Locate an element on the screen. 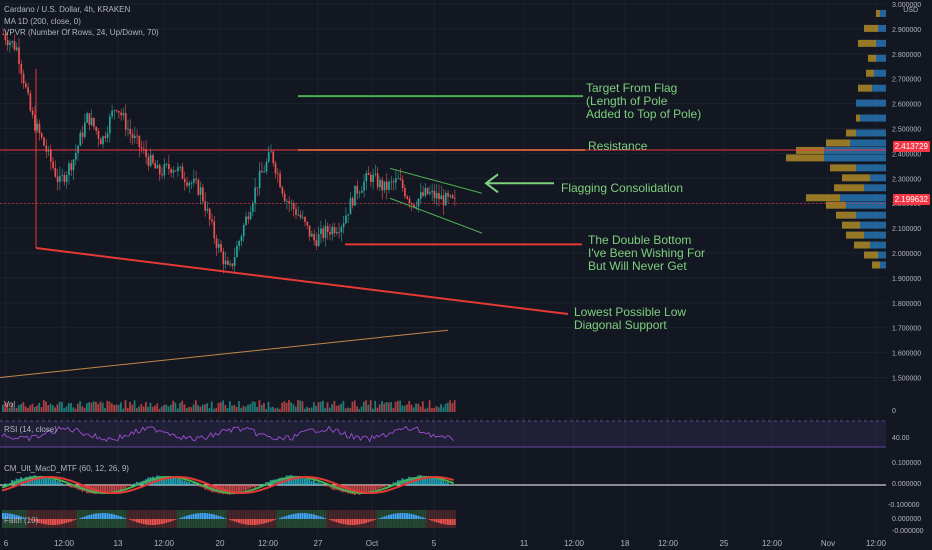 This screenshot has height=550, width=932. vp-up-bar is located at coordinates (878, 245).